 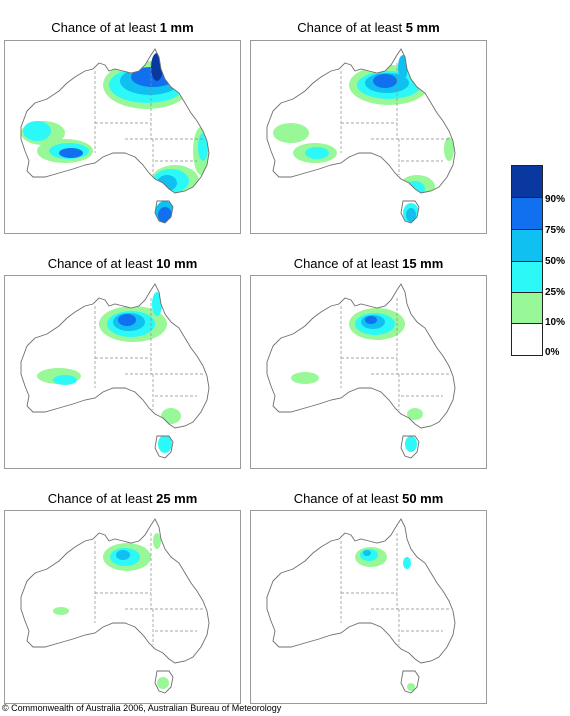 I want to click on panel-title-25mm: Chance of at least 25 mm, so click(x=122, y=498).